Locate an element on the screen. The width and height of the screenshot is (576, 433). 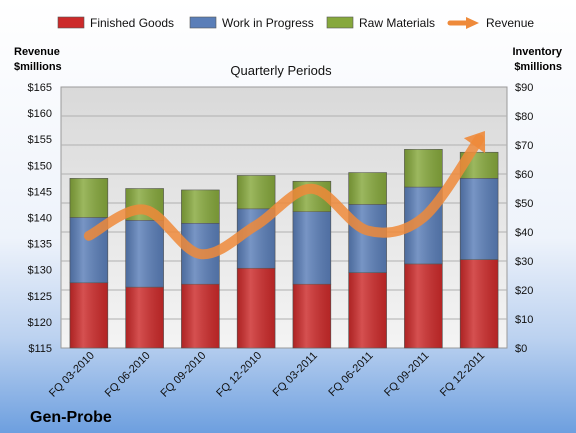
left-tick-label: $140 is located at coordinates (40, 219).